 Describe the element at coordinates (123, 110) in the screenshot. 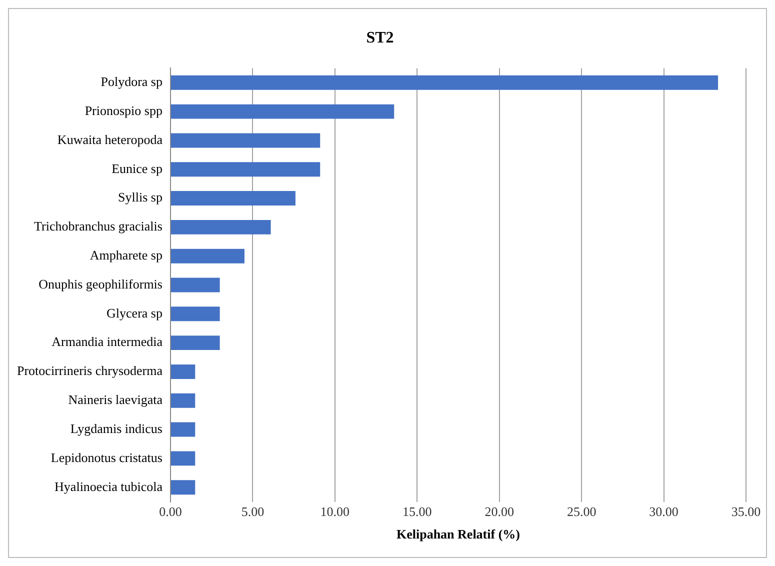

I see `y-tick-label: Prionospio spp` at that location.